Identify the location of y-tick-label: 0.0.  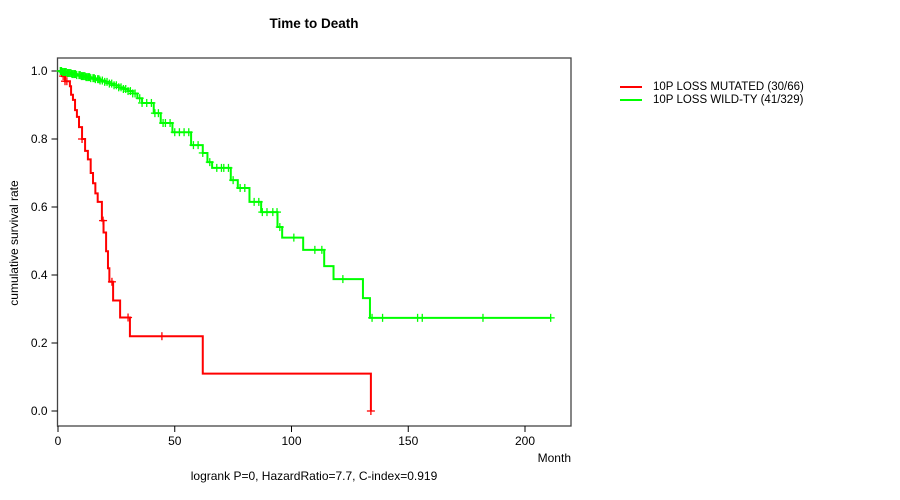
(39, 411).